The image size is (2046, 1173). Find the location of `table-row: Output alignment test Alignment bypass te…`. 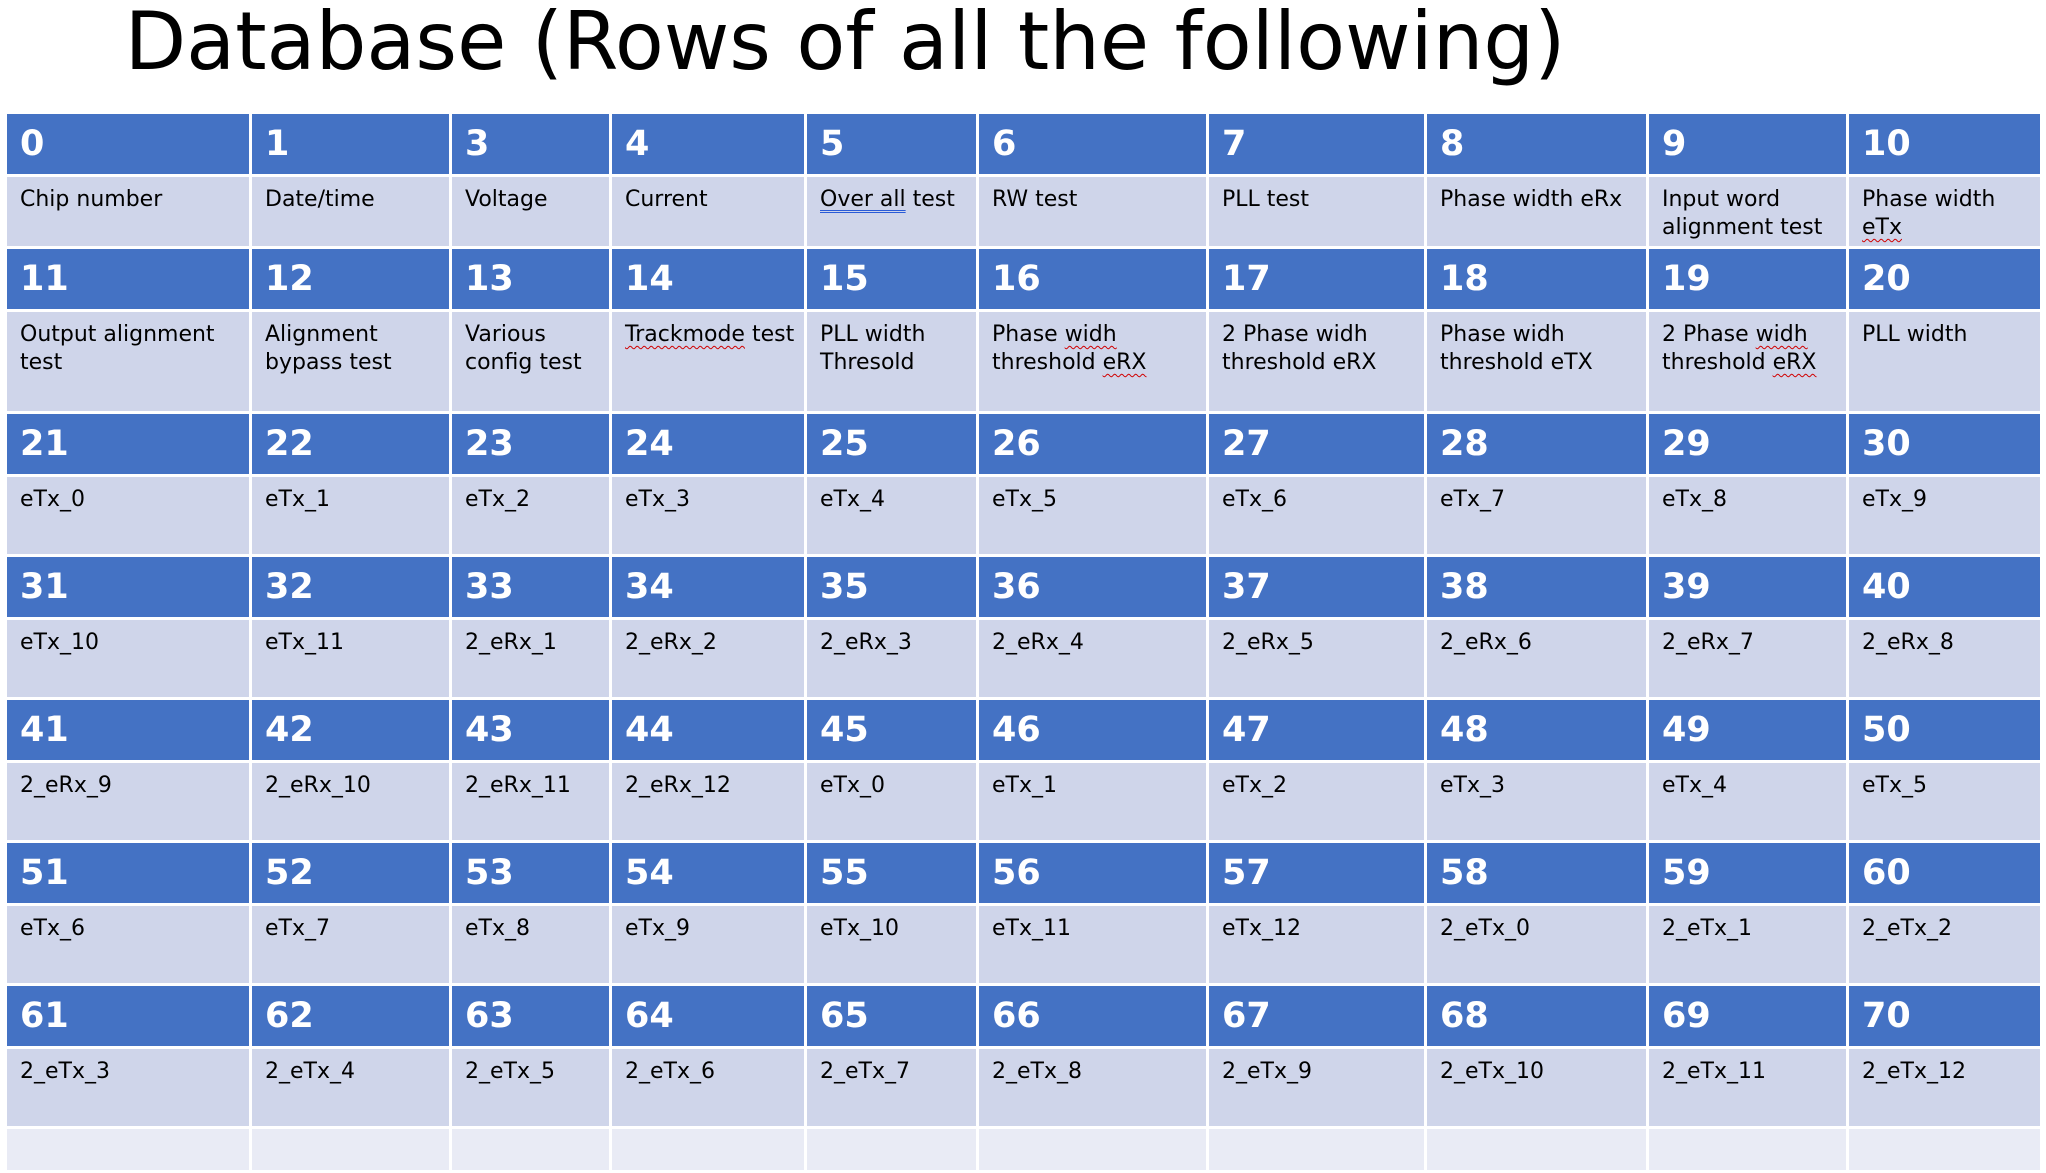

table-row: Output alignment test Alignment bypass te… is located at coordinates (1023, 361).